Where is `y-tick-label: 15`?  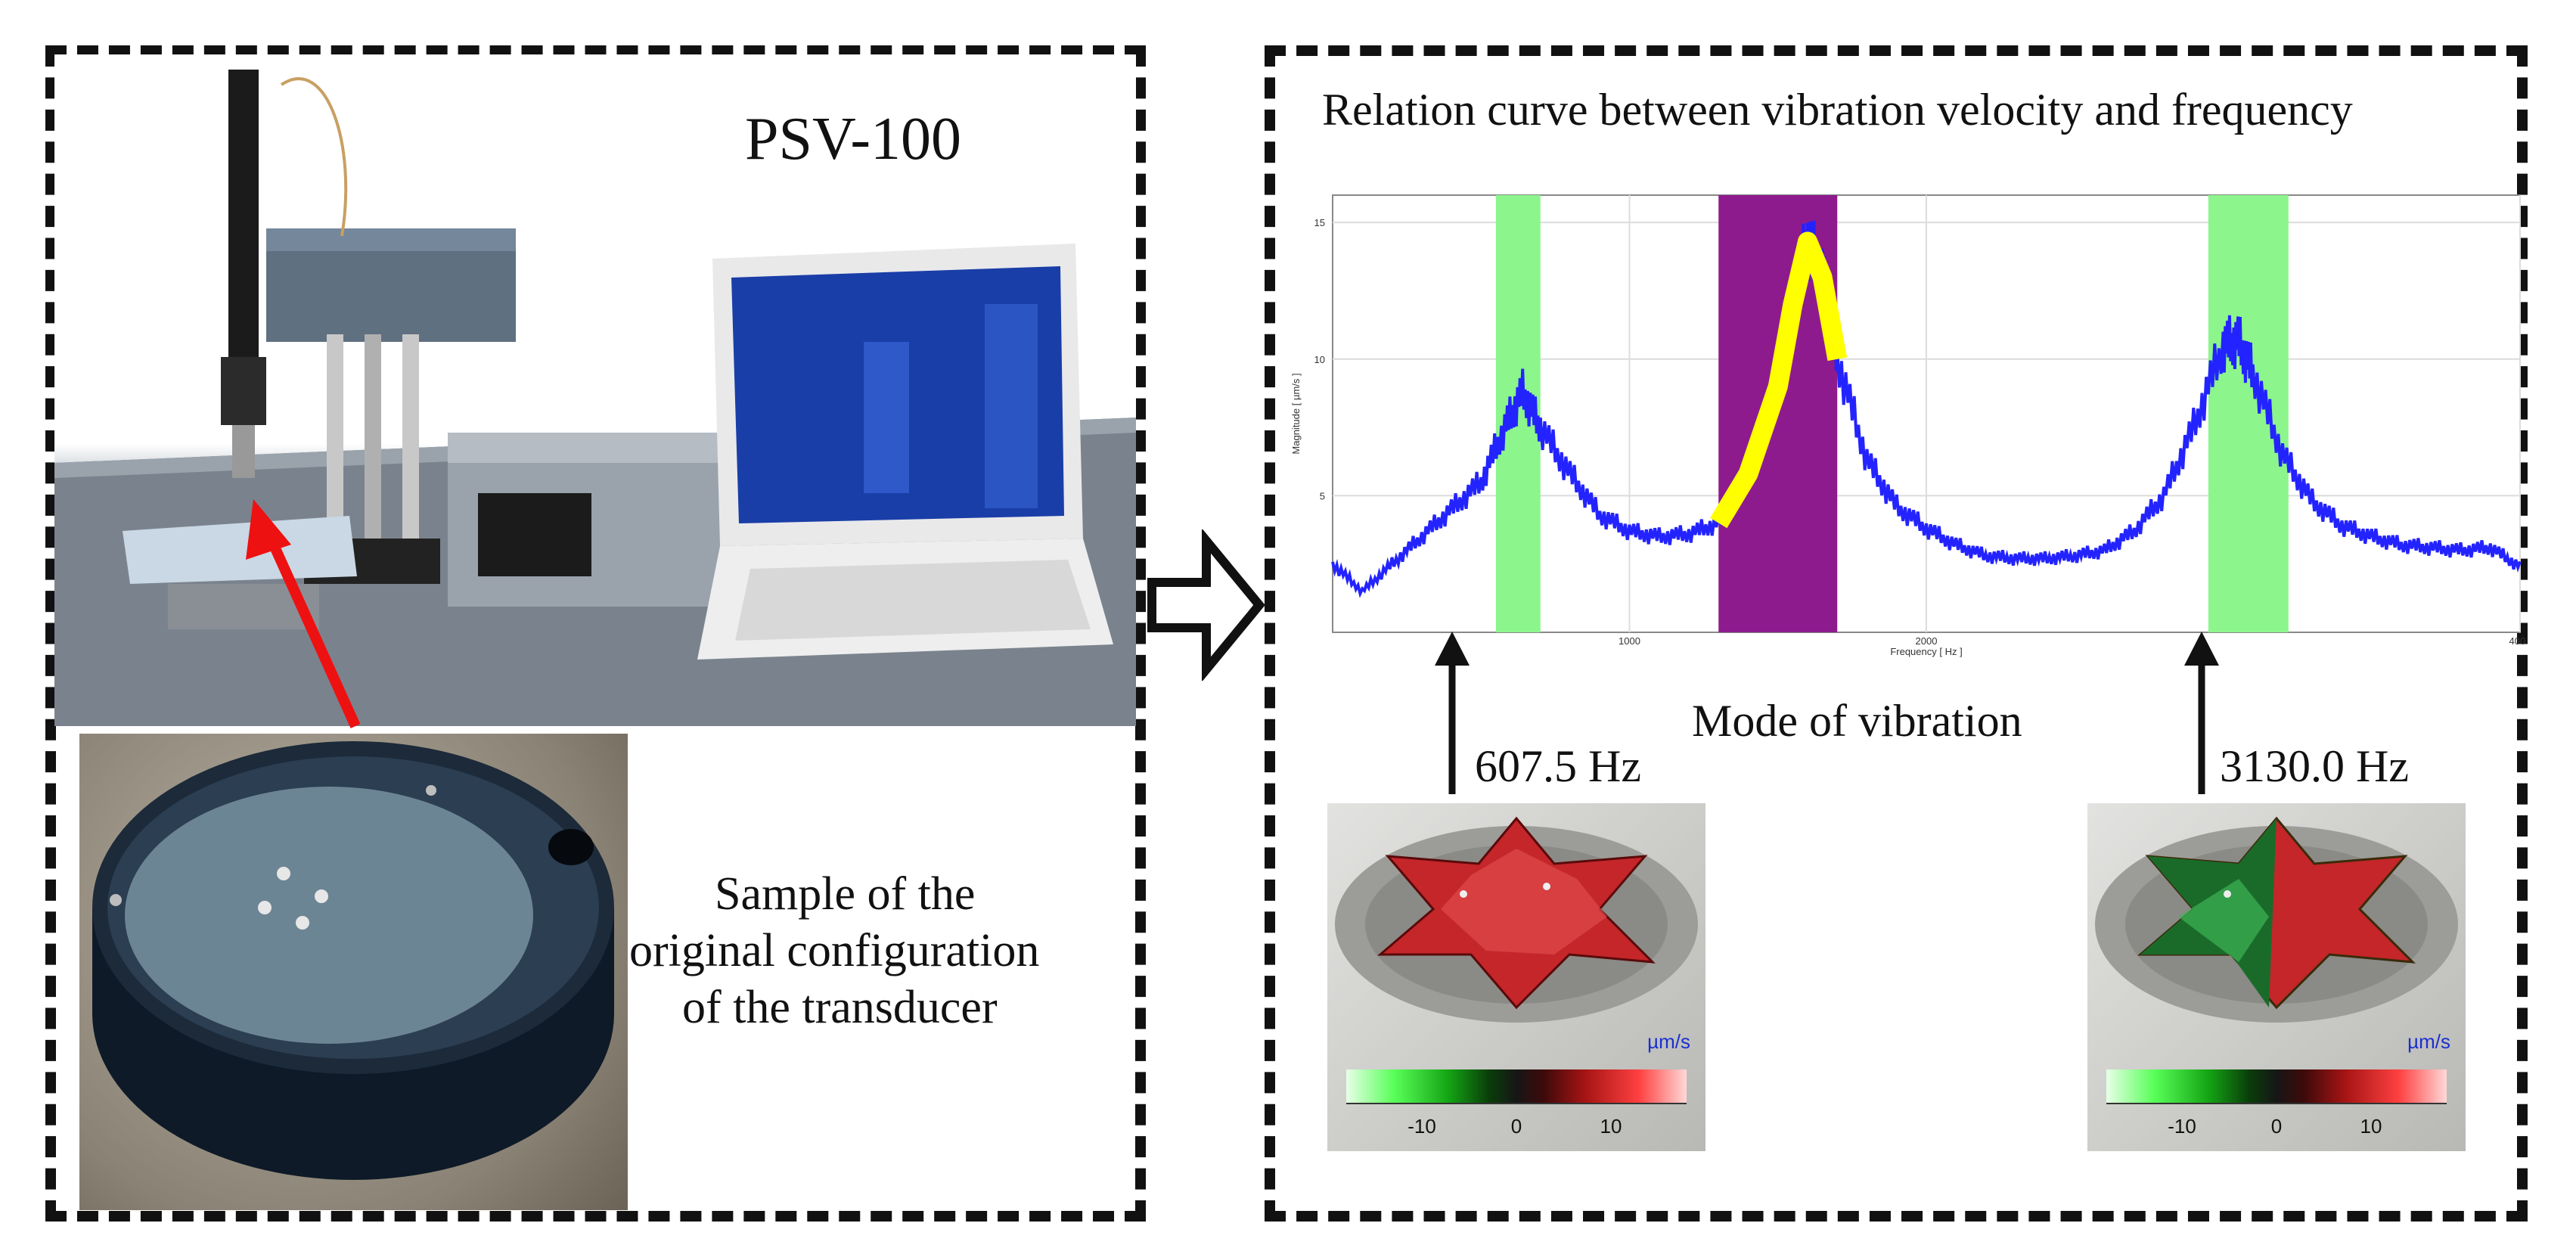 y-tick-label: 15 is located at coordinates (1319, 222).